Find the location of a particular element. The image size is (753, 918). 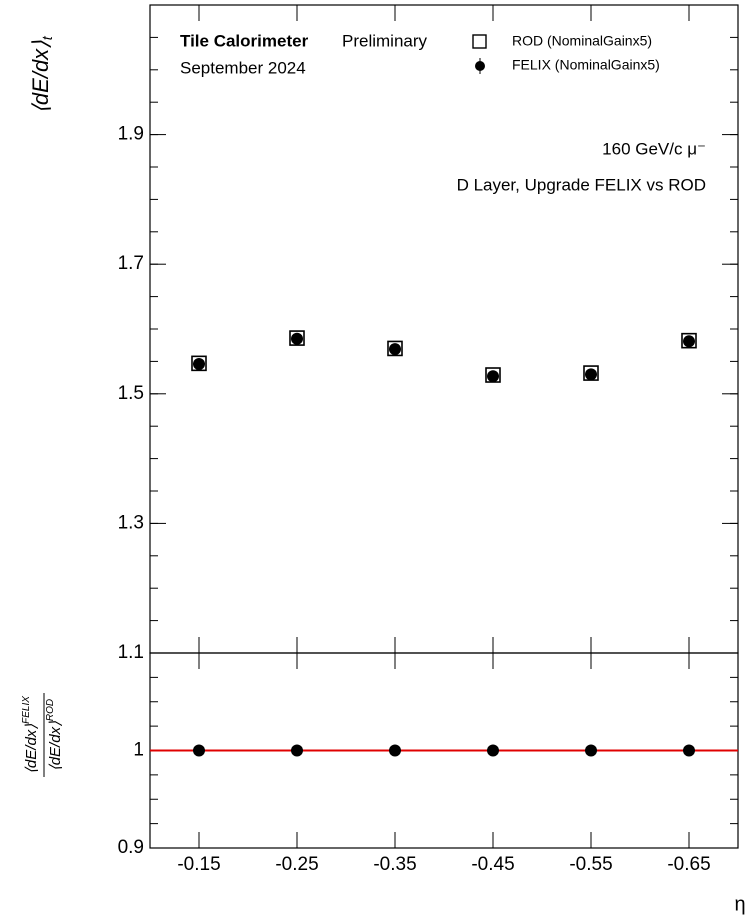

y-tick-label: 1.3 is located at coordinates (131, 522).